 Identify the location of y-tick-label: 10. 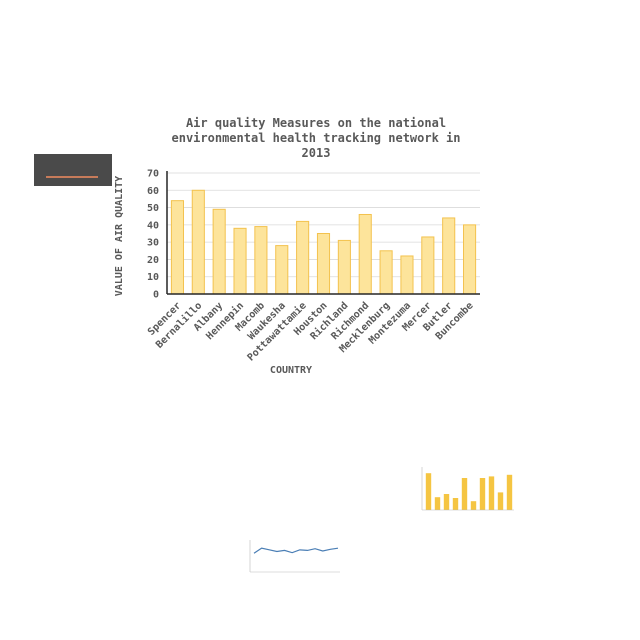
(153, 277).